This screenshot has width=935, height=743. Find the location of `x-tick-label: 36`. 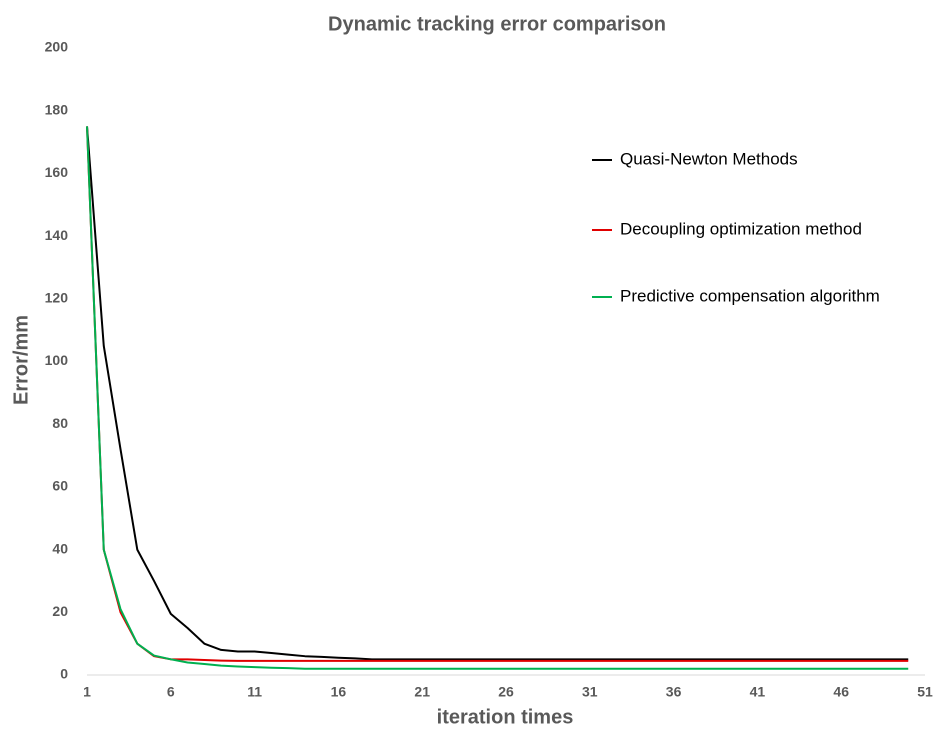

x-tick-label: 36 is located at coordinates (674, 692).